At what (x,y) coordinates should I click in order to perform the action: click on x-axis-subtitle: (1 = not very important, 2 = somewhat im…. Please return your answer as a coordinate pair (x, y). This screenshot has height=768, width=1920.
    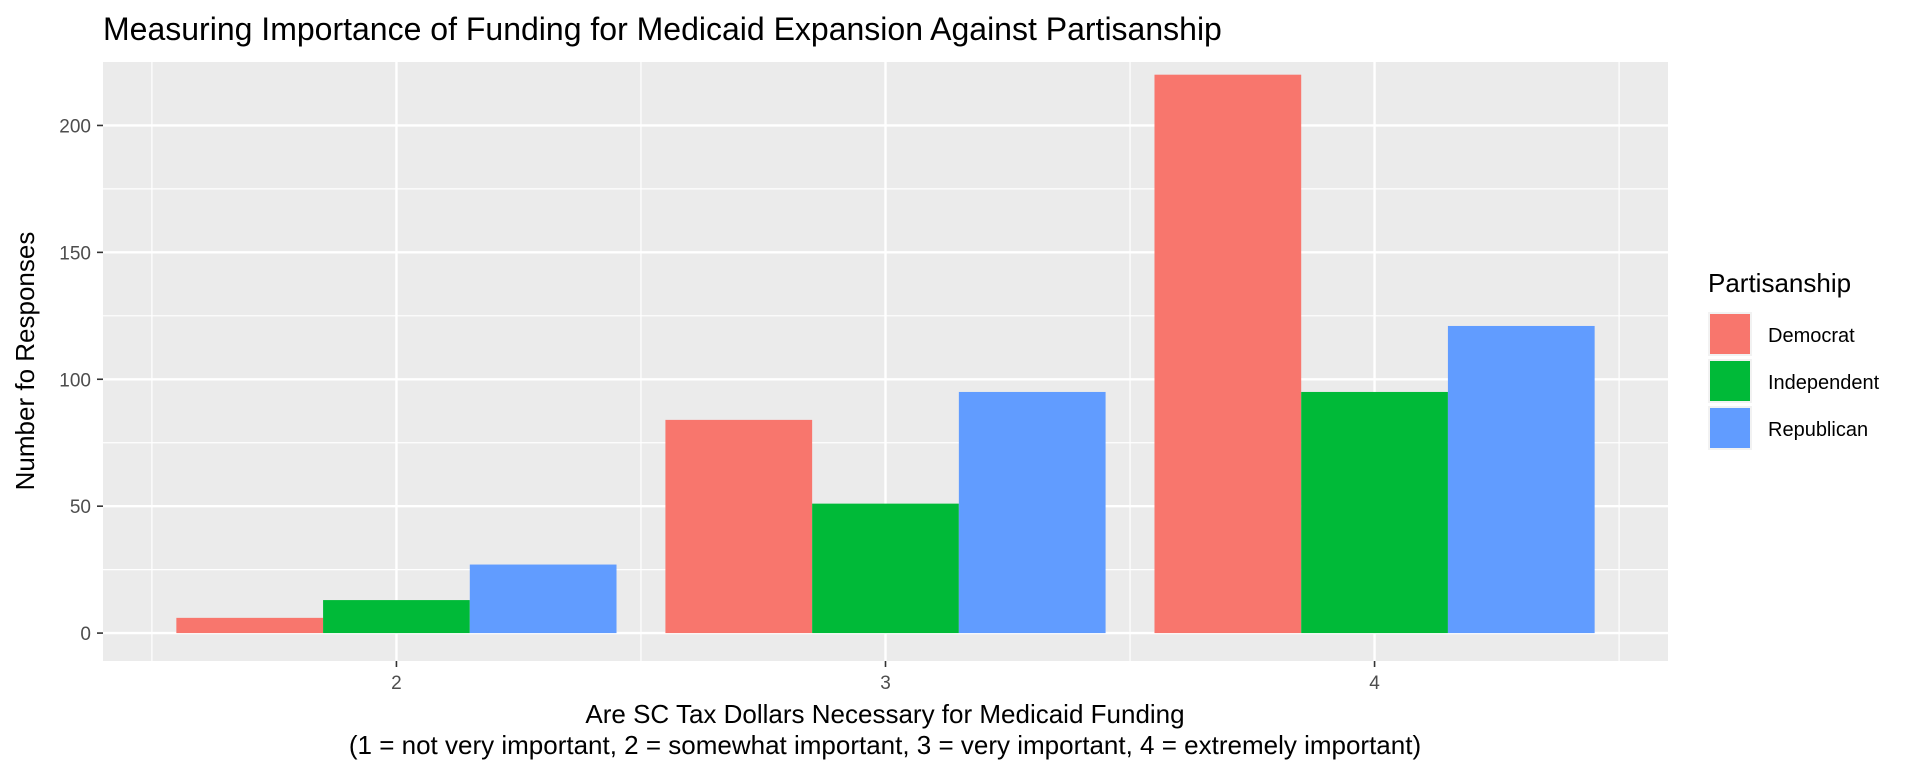
    Looking at the image, I should click on (885, 745).